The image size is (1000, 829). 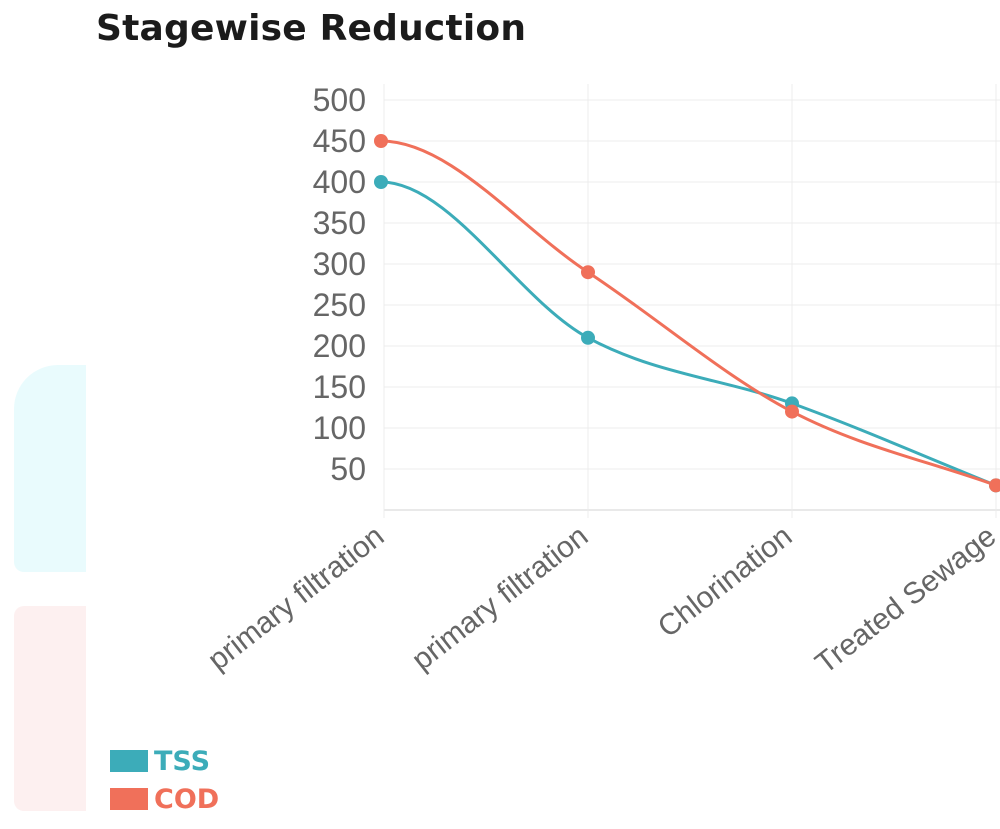 What do you see at coordinates (339, 182) in the screenshot?
I see `y-tick-label: 400` at bounding box center [339, 182].